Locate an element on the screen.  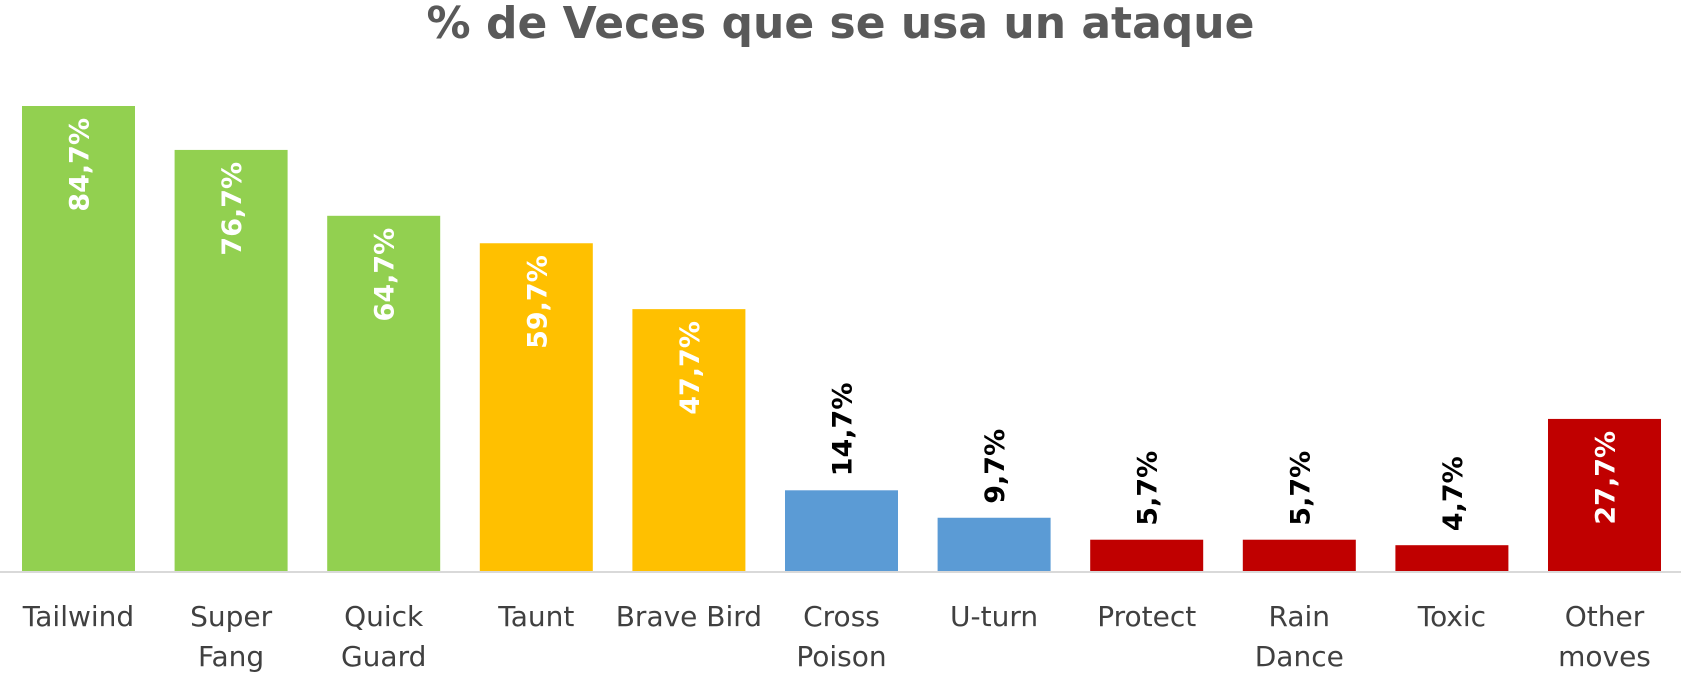
data-label-taunt: 59,7% is located at coordinates (537, 302).